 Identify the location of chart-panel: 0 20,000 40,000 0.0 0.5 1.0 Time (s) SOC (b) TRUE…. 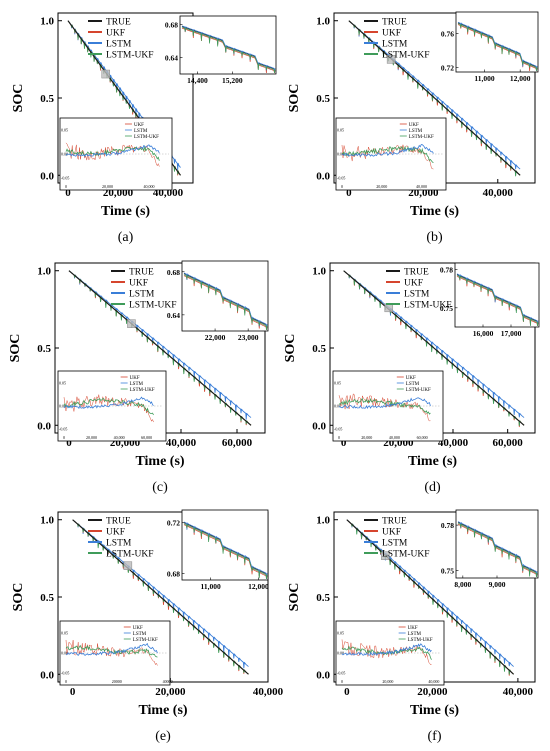
(413, 128).